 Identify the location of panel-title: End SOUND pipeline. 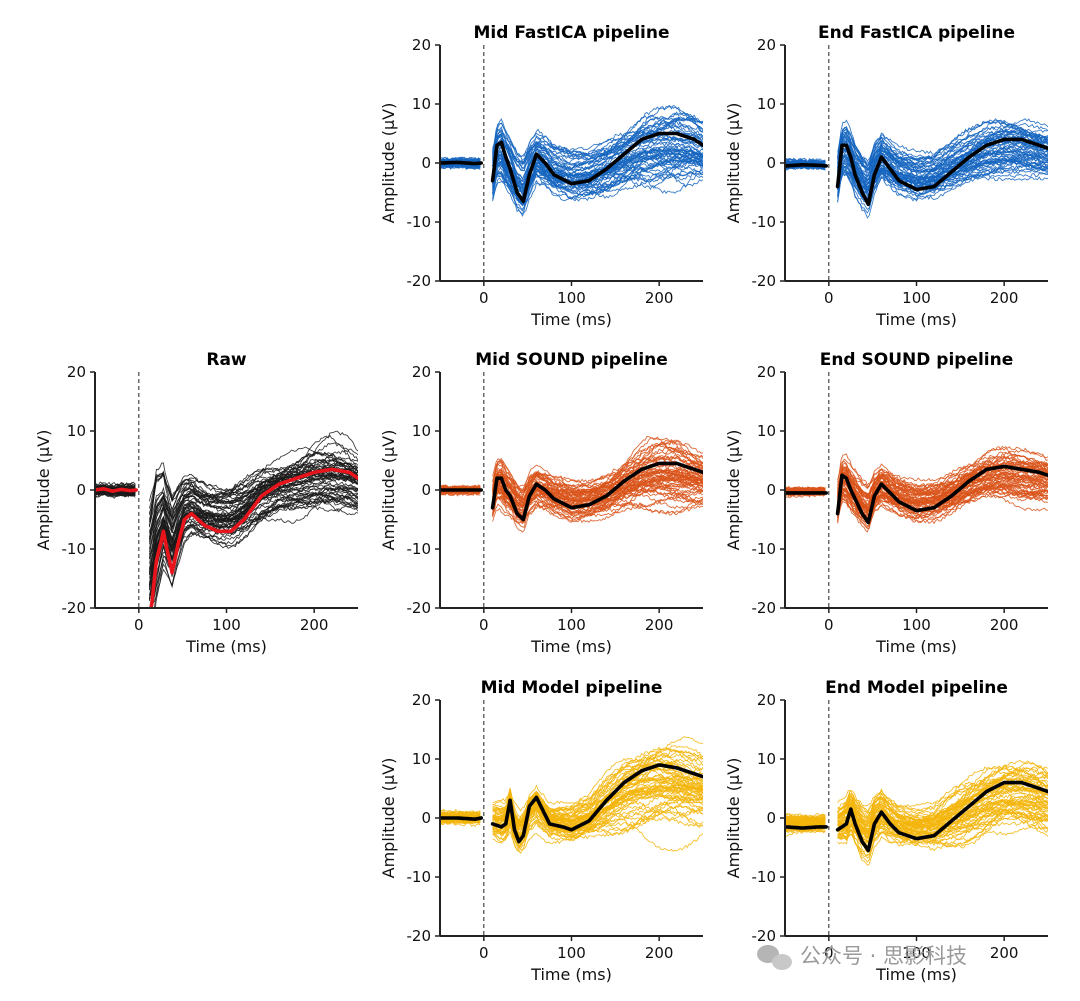
(917, 360).